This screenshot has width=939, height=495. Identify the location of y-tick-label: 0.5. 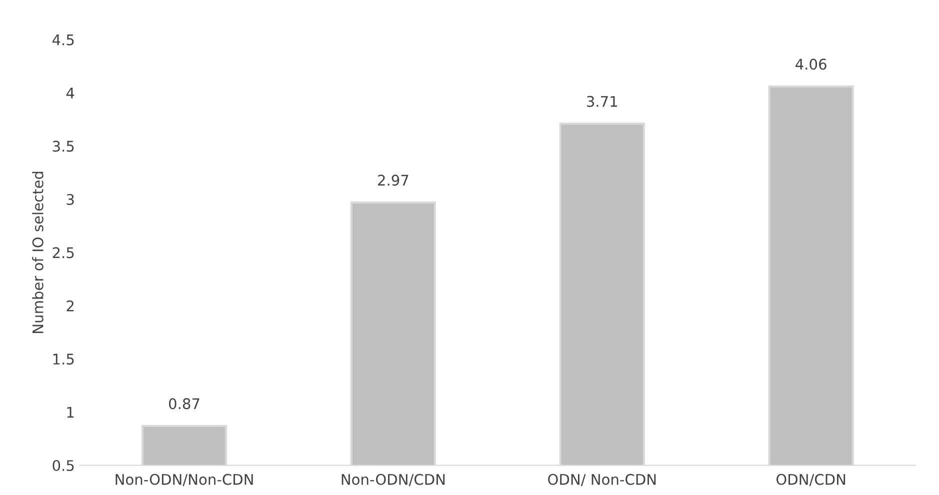
(63, 466).